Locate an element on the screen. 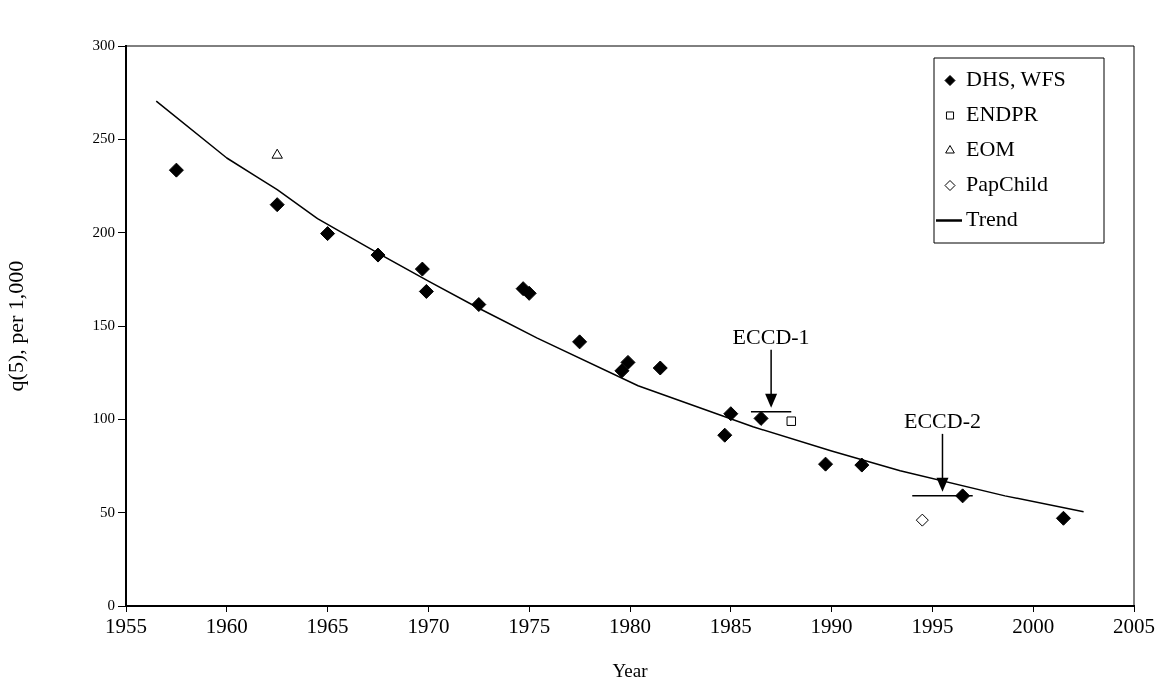  x-tick-label: 1995 is located at coordinates (932, 626).